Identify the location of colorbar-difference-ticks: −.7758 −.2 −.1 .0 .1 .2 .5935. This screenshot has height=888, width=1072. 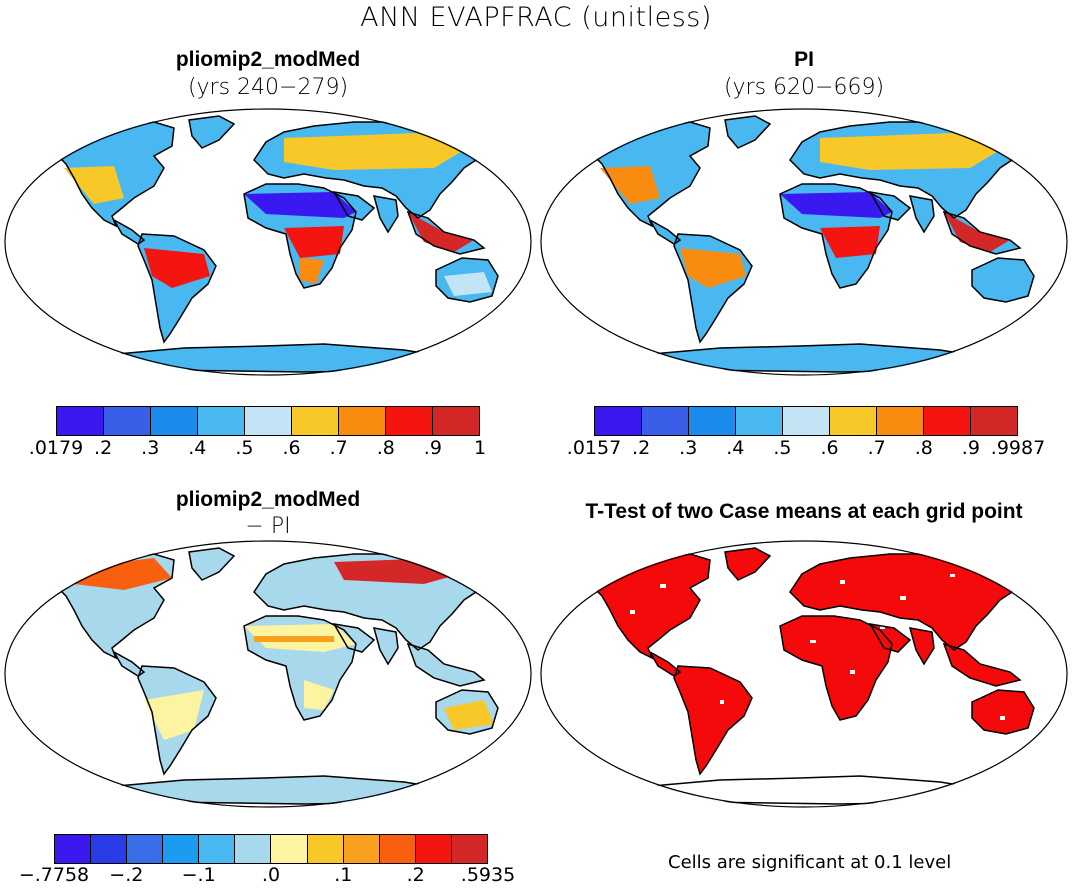
(267, 876).